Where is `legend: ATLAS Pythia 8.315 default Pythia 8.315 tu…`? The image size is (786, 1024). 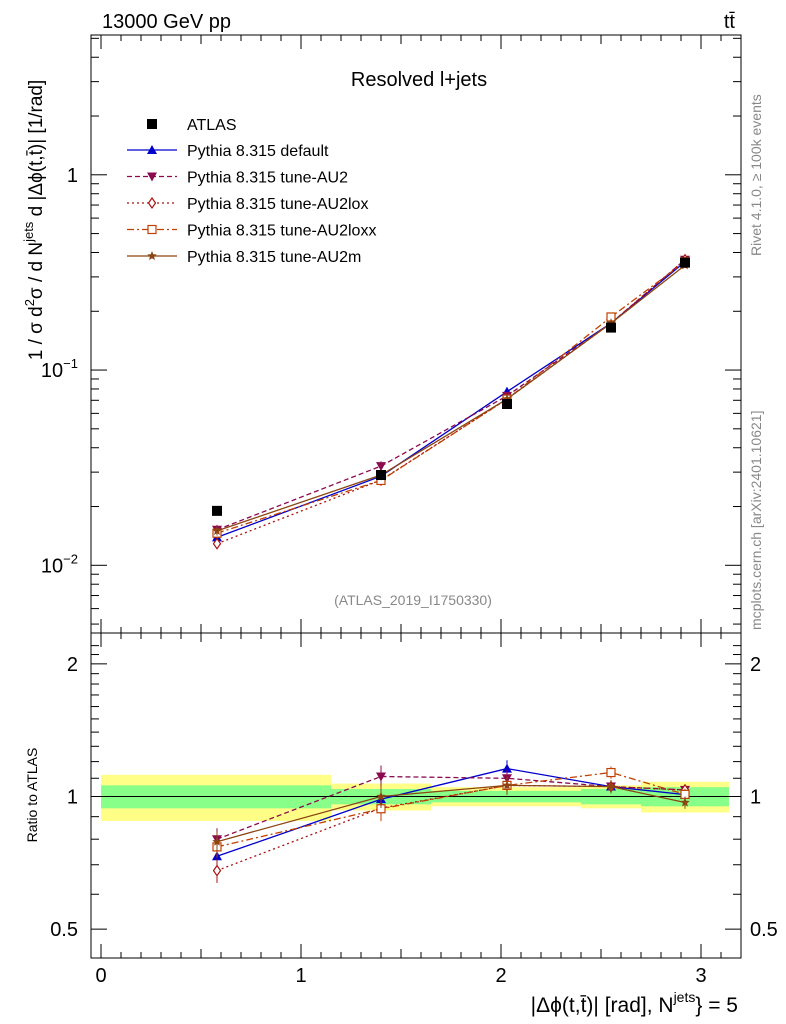 legend: ATLAS Pythia 8.315 default Pythia 8.315 tu… is located at coordinates (251, 191).